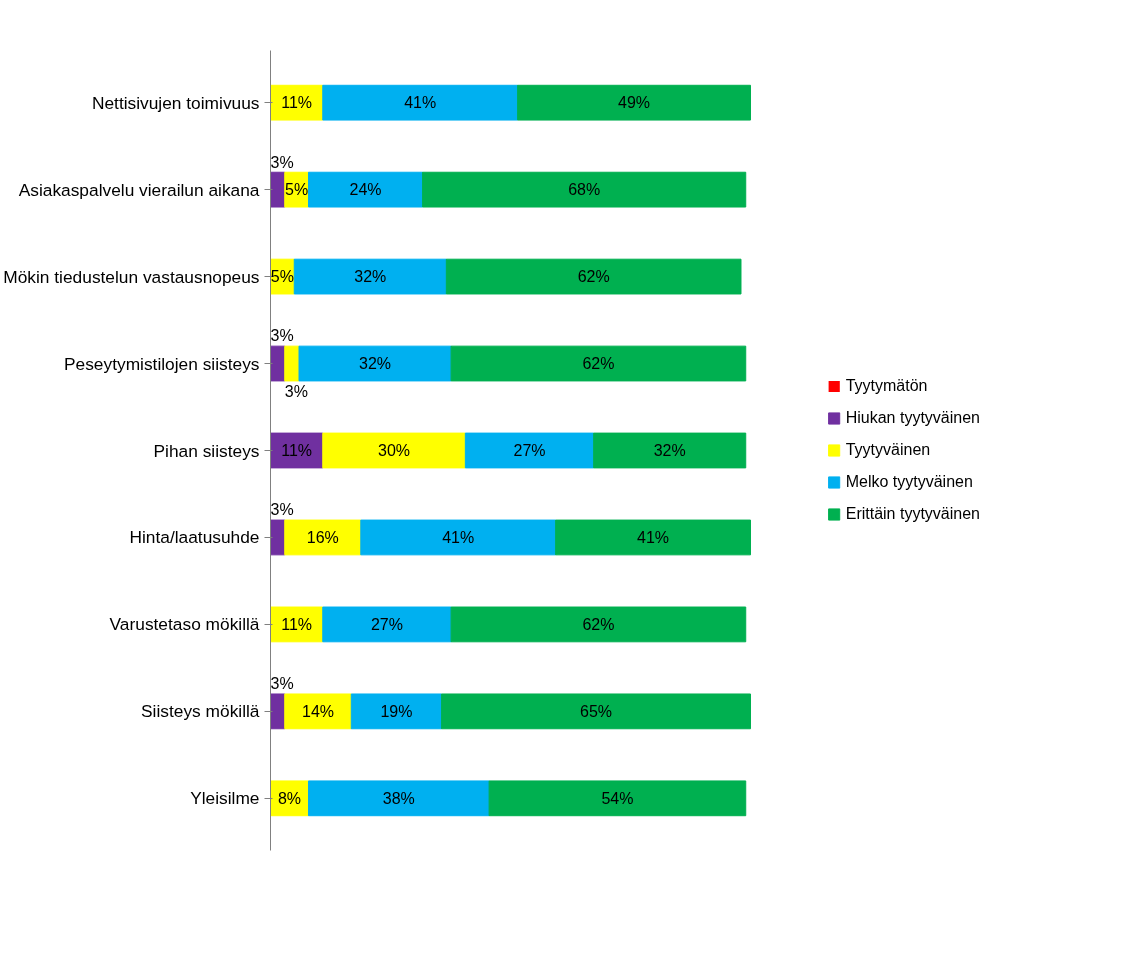  I want to click on y-tick-label: Yleisilme, so click(225, 798).